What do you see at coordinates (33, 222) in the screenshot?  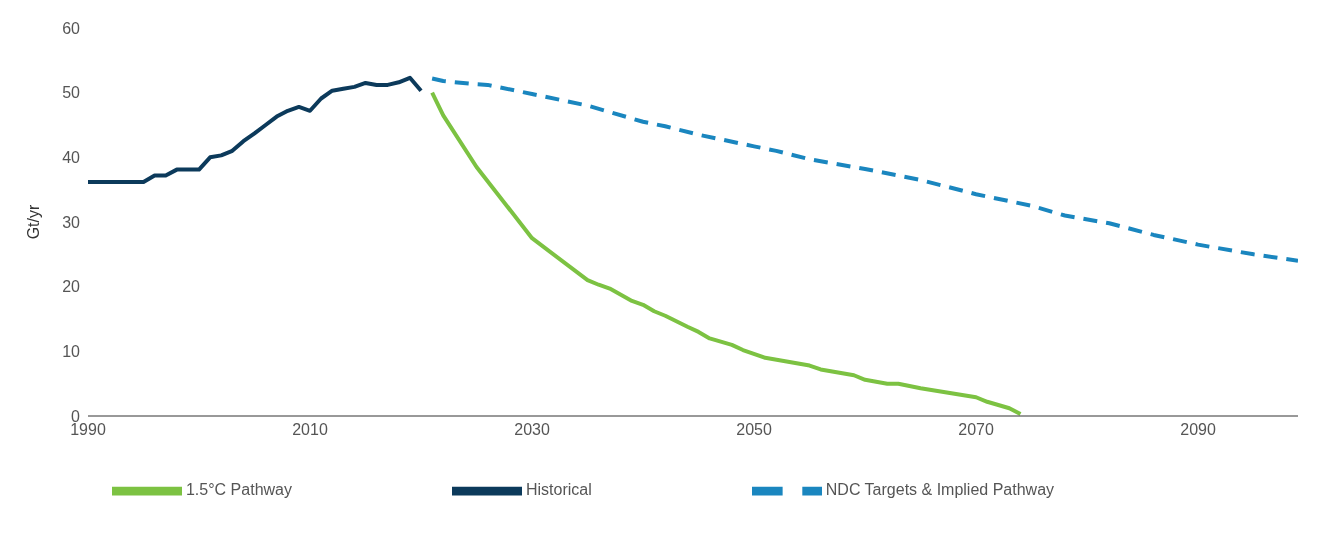 I see `y-axis-title: Gt/yr` at bounding box center [33, 222].